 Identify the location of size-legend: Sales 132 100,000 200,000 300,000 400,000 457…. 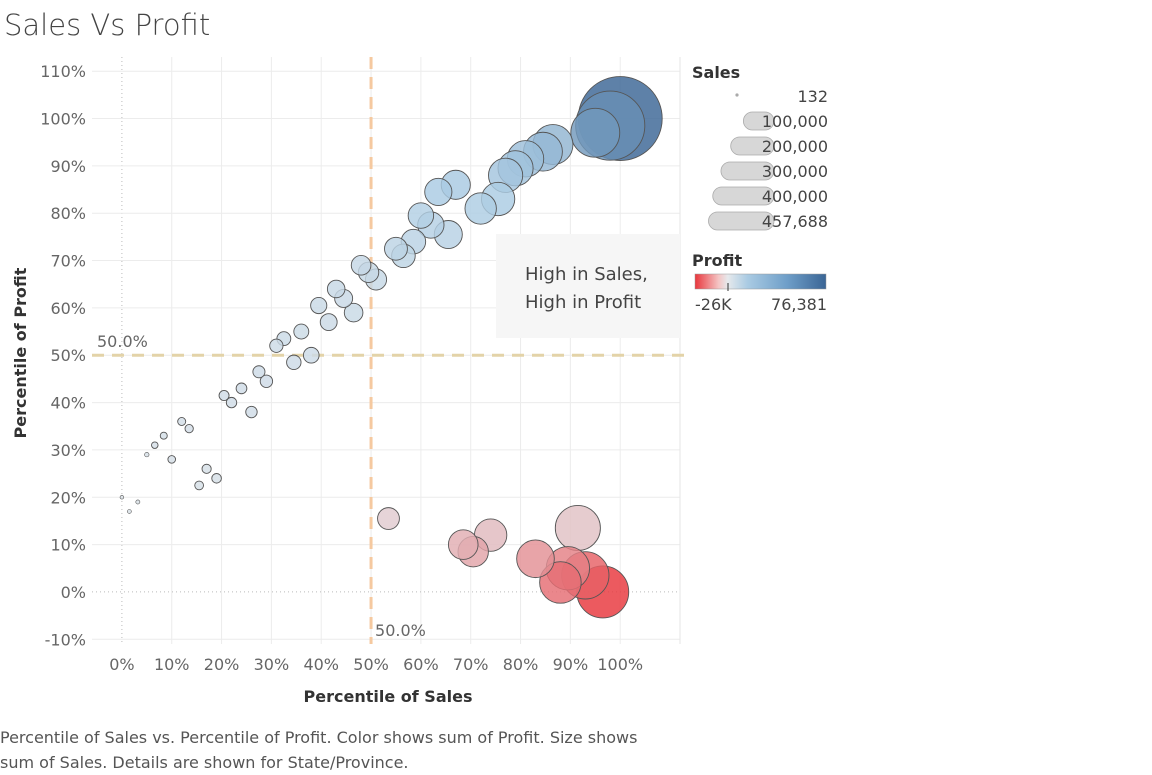
(760, 147).